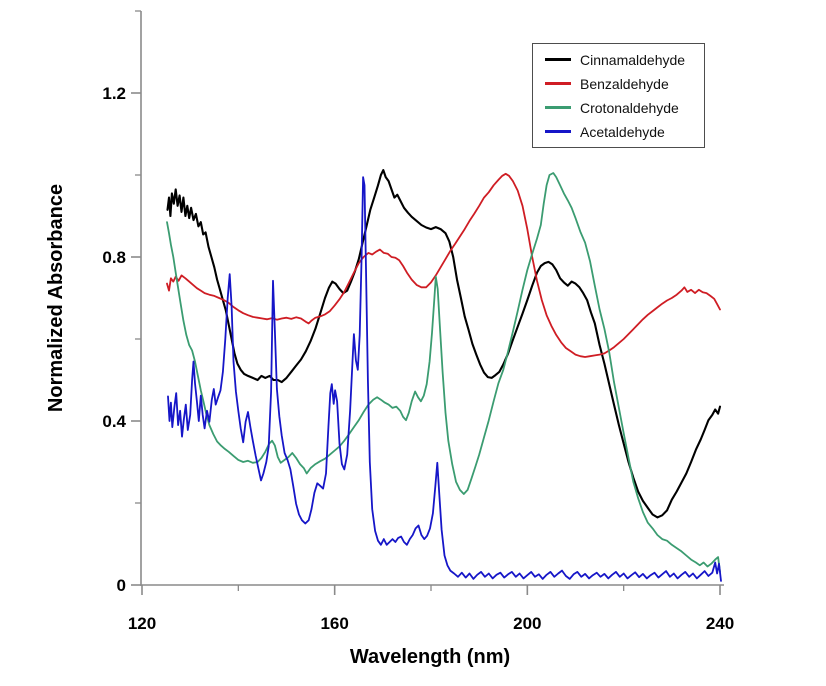 The height and width of the screenshot is (686, 826). I want to click on y-tick-label: 1.2, so click(114, 93).